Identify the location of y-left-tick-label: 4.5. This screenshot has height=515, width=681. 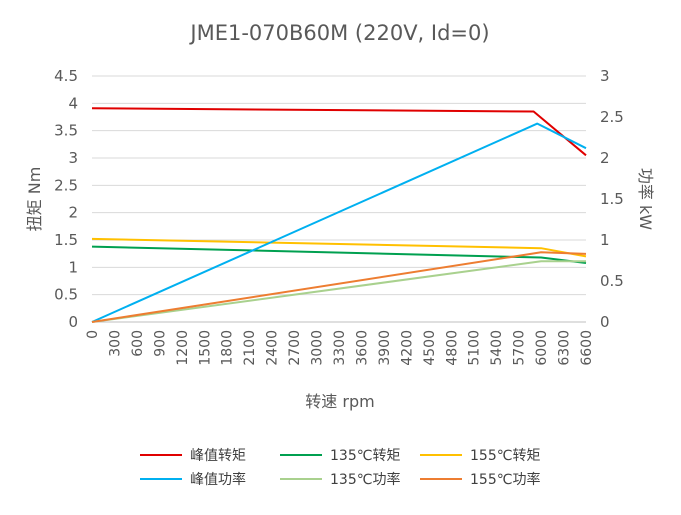
(66, 76).